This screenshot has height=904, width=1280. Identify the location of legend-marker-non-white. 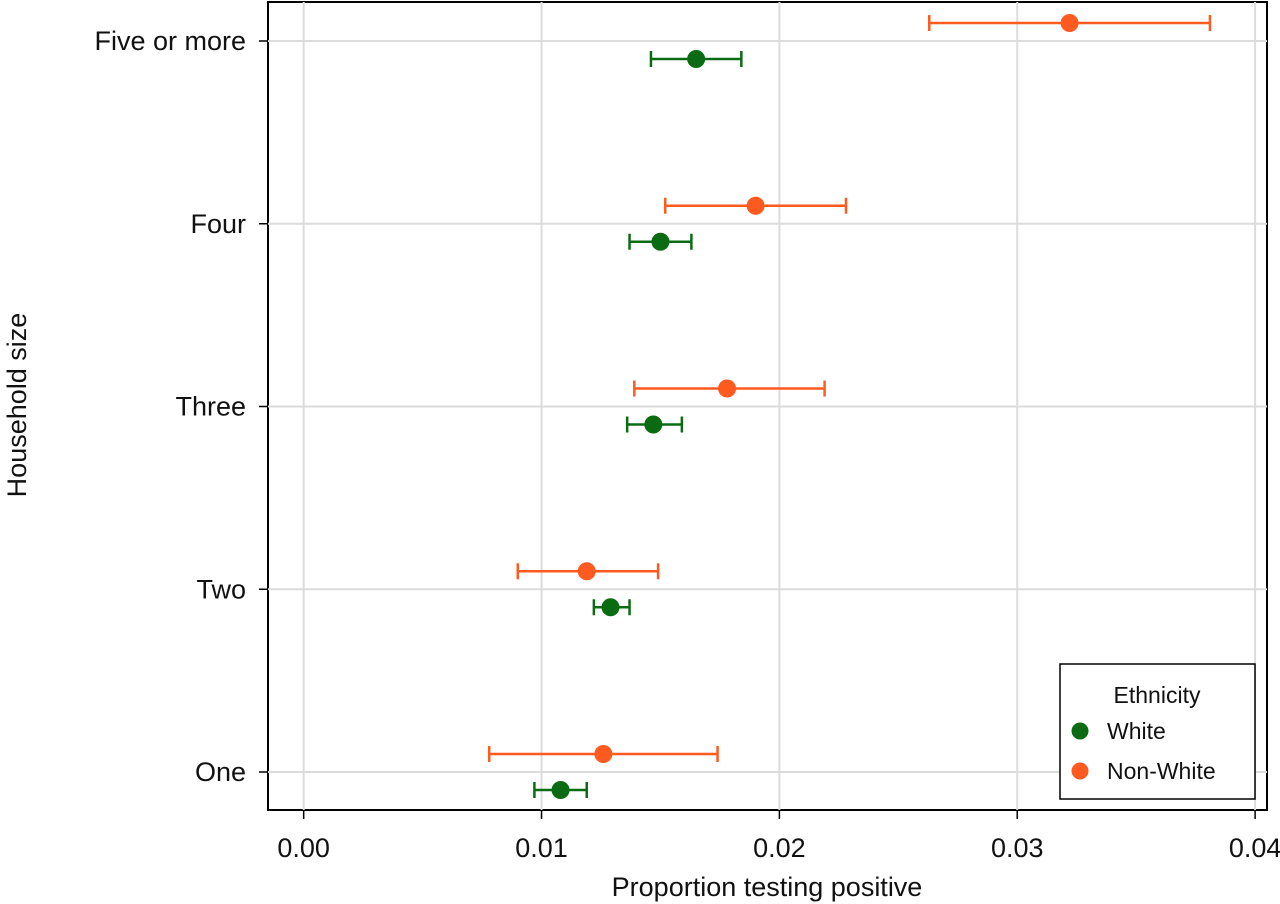
(1080, 771).